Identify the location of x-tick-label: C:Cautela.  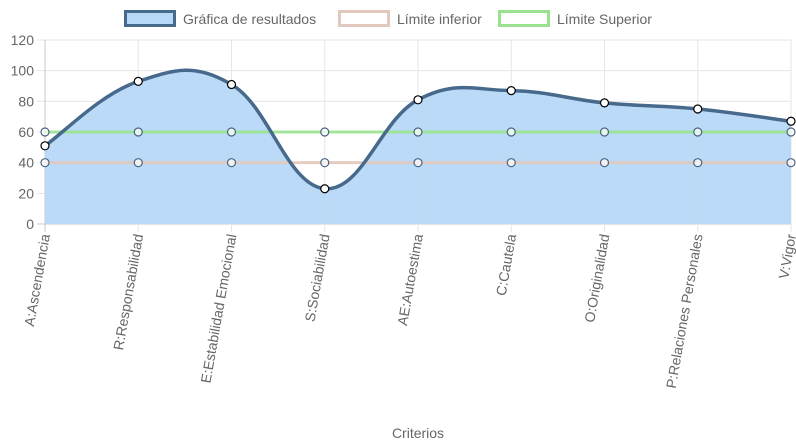
(506, 265).